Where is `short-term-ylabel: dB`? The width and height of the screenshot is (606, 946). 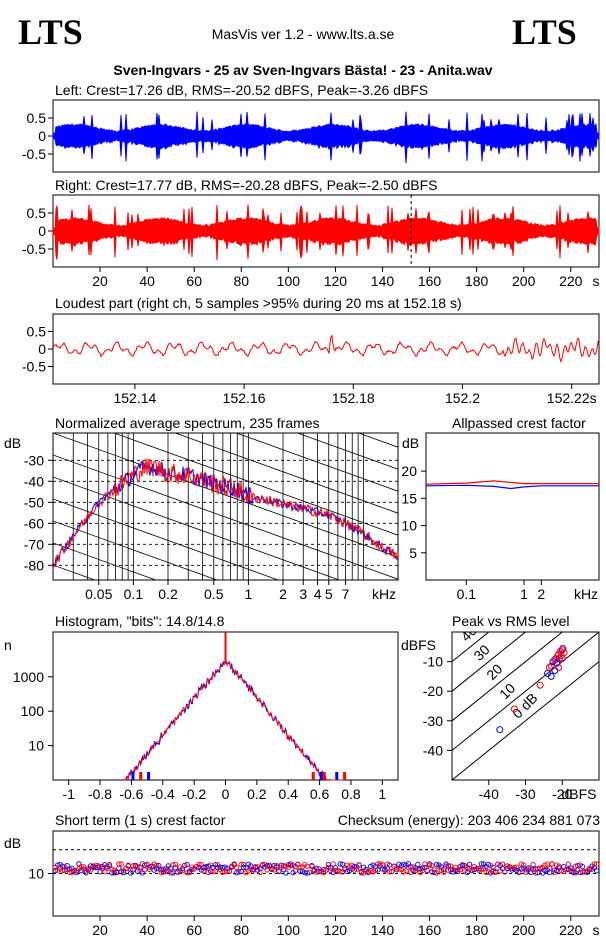 short-term-ylabel: dB is located at coordinates (12, 843).